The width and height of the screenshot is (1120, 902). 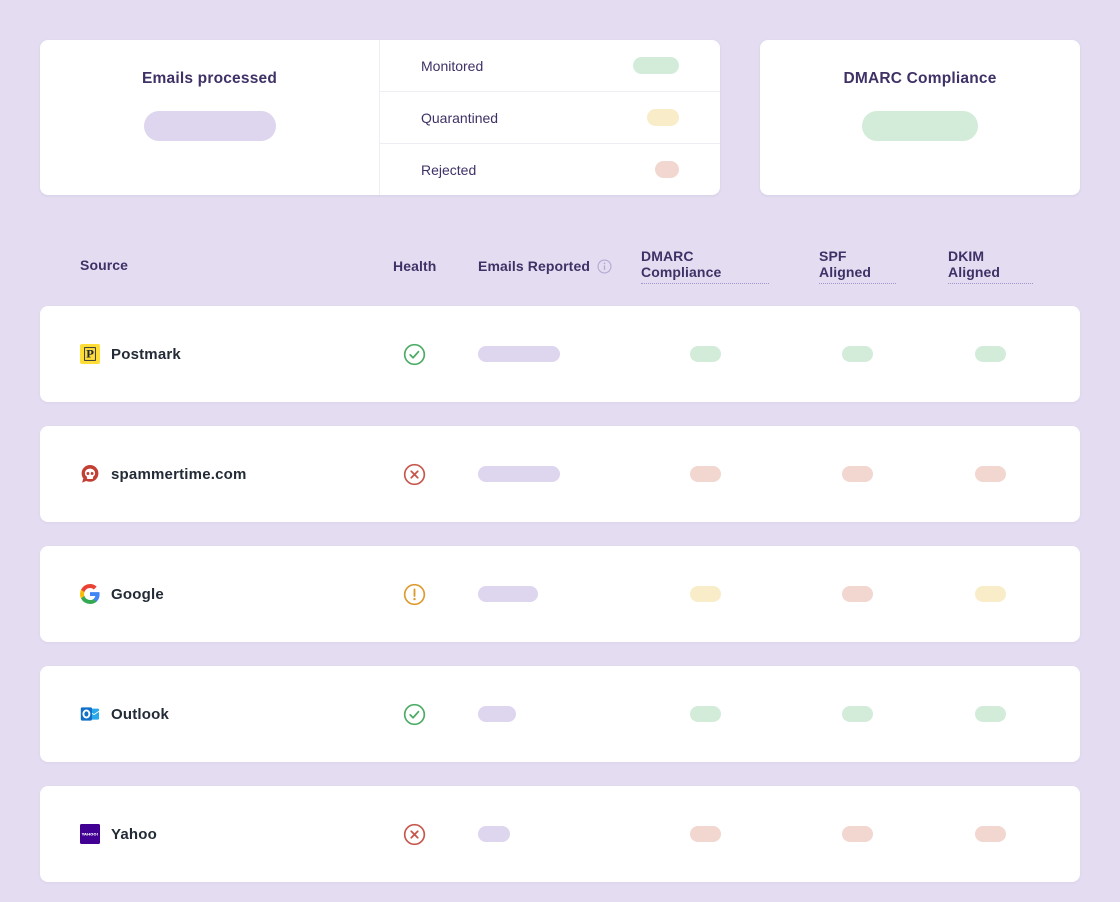 I want to click on column-header-dkim-aligned: DKIM Aligned, so click(x=994, y=266).